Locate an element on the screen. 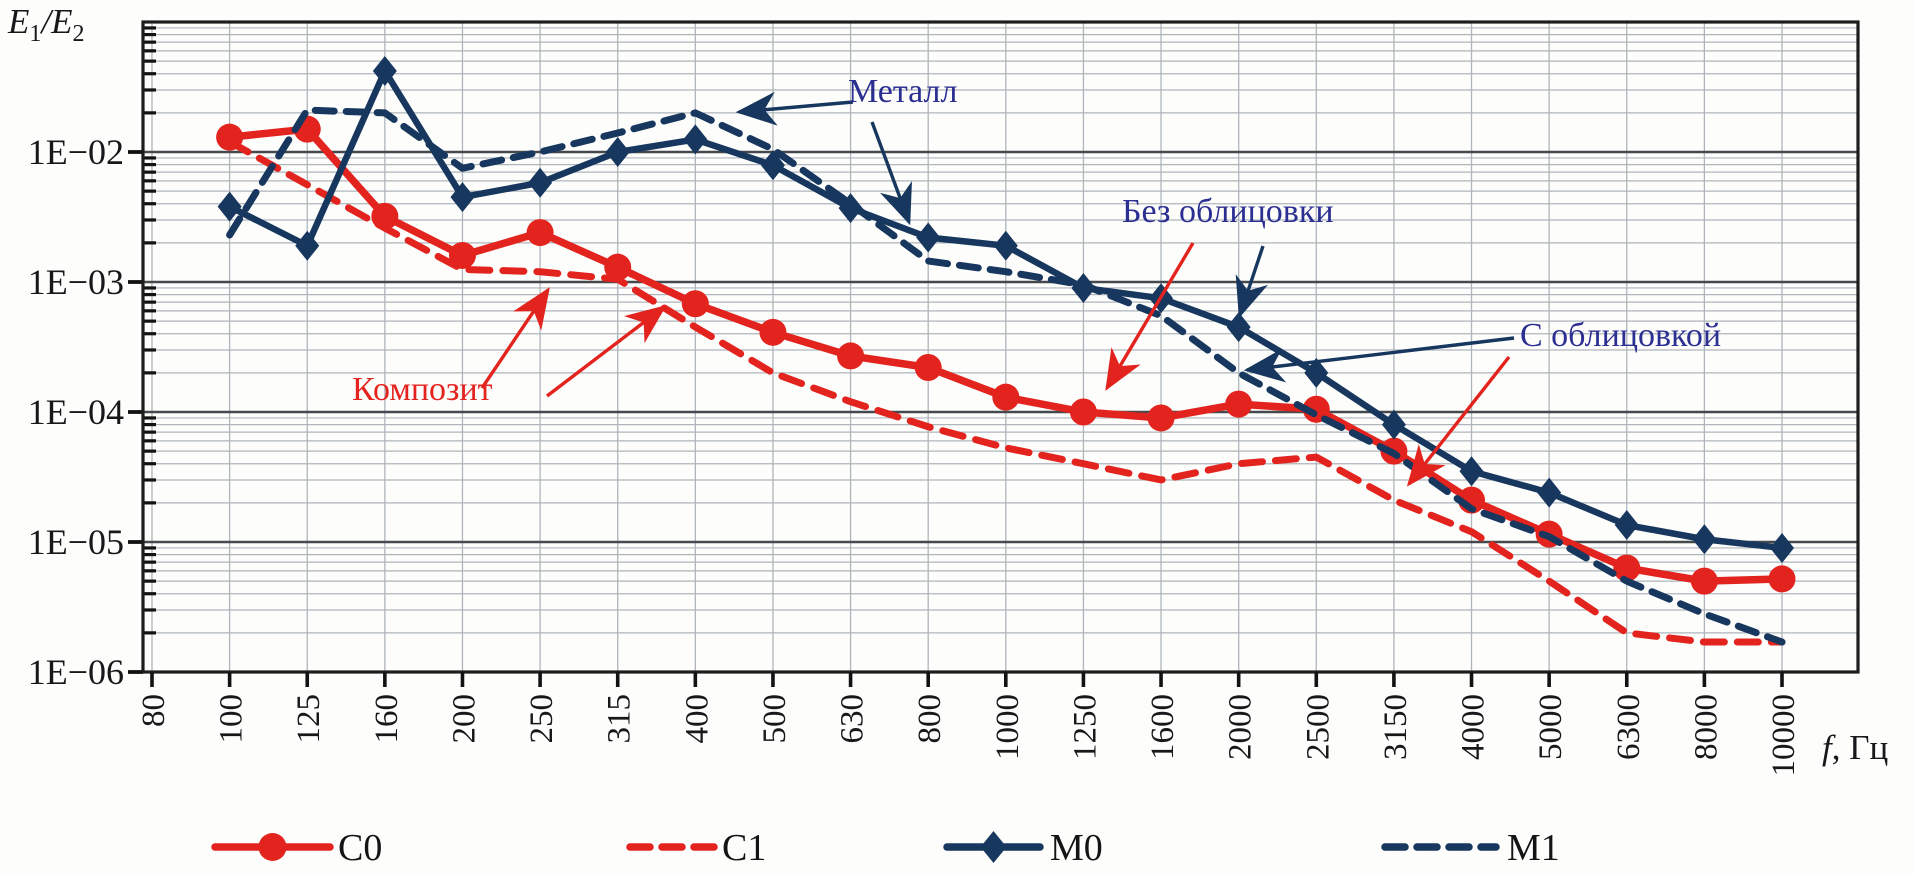 This screenshot has height=876, width=1914. legend-marker-C0 is located at coordinates (272, 847).